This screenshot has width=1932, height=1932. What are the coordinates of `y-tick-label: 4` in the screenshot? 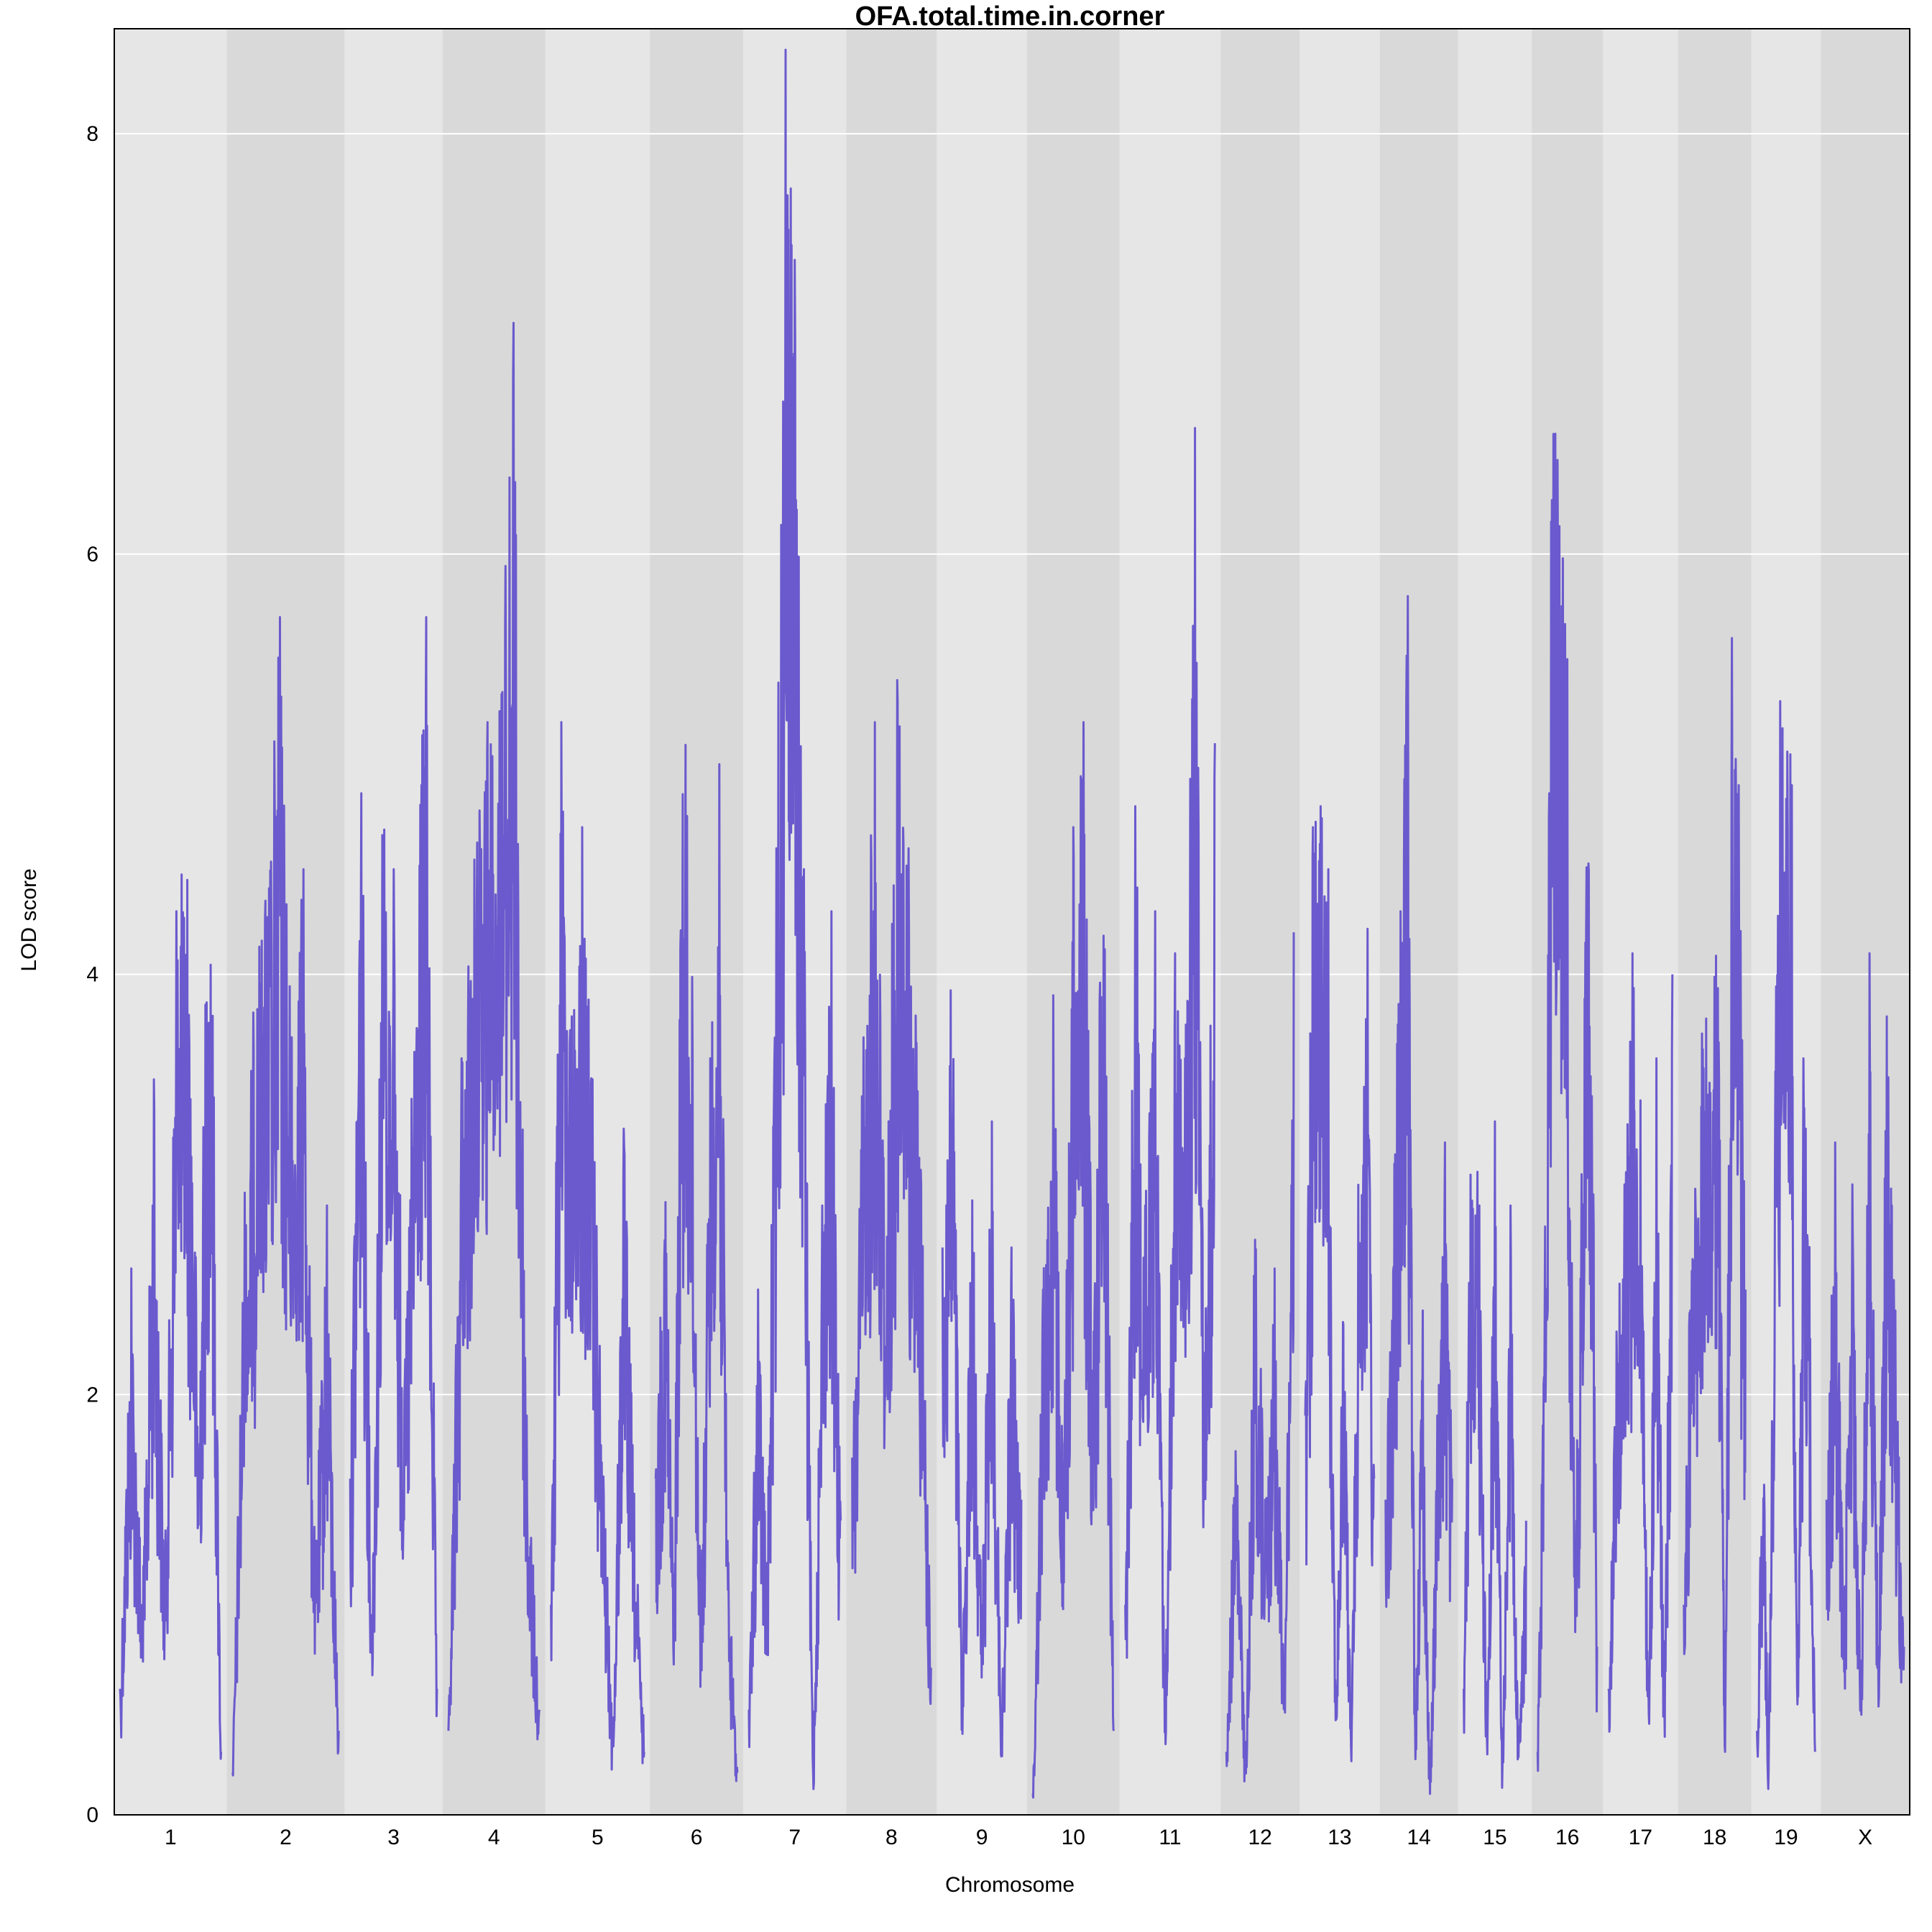 It's located at (92, 975).